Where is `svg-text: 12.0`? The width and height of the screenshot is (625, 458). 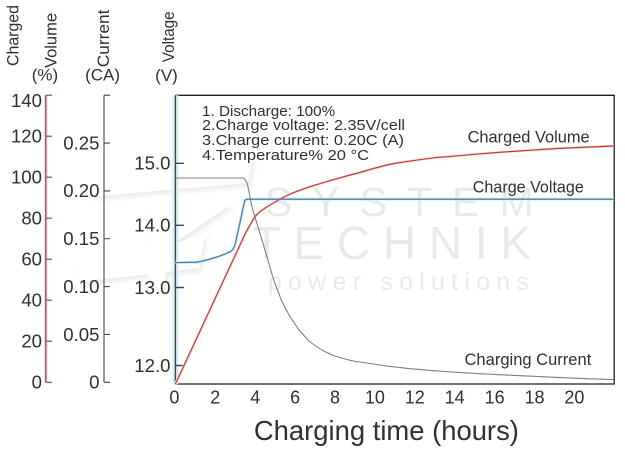
svg-text: 12.0 is located at coordinates (152, 365).